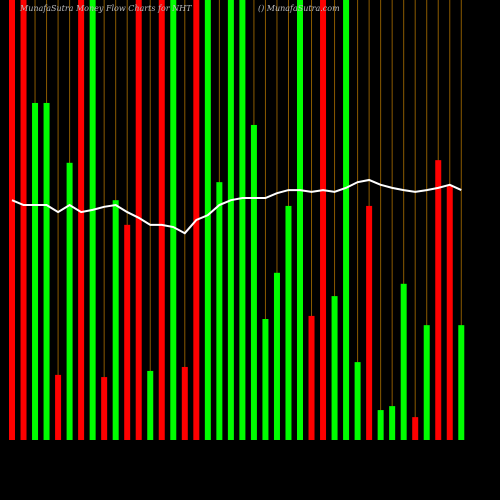 Image resolution: width=500 pixels, height=500 pixels. Describe the element at coordinates (236, 206) in the screenshot. I see `money-flow-line` at that location.